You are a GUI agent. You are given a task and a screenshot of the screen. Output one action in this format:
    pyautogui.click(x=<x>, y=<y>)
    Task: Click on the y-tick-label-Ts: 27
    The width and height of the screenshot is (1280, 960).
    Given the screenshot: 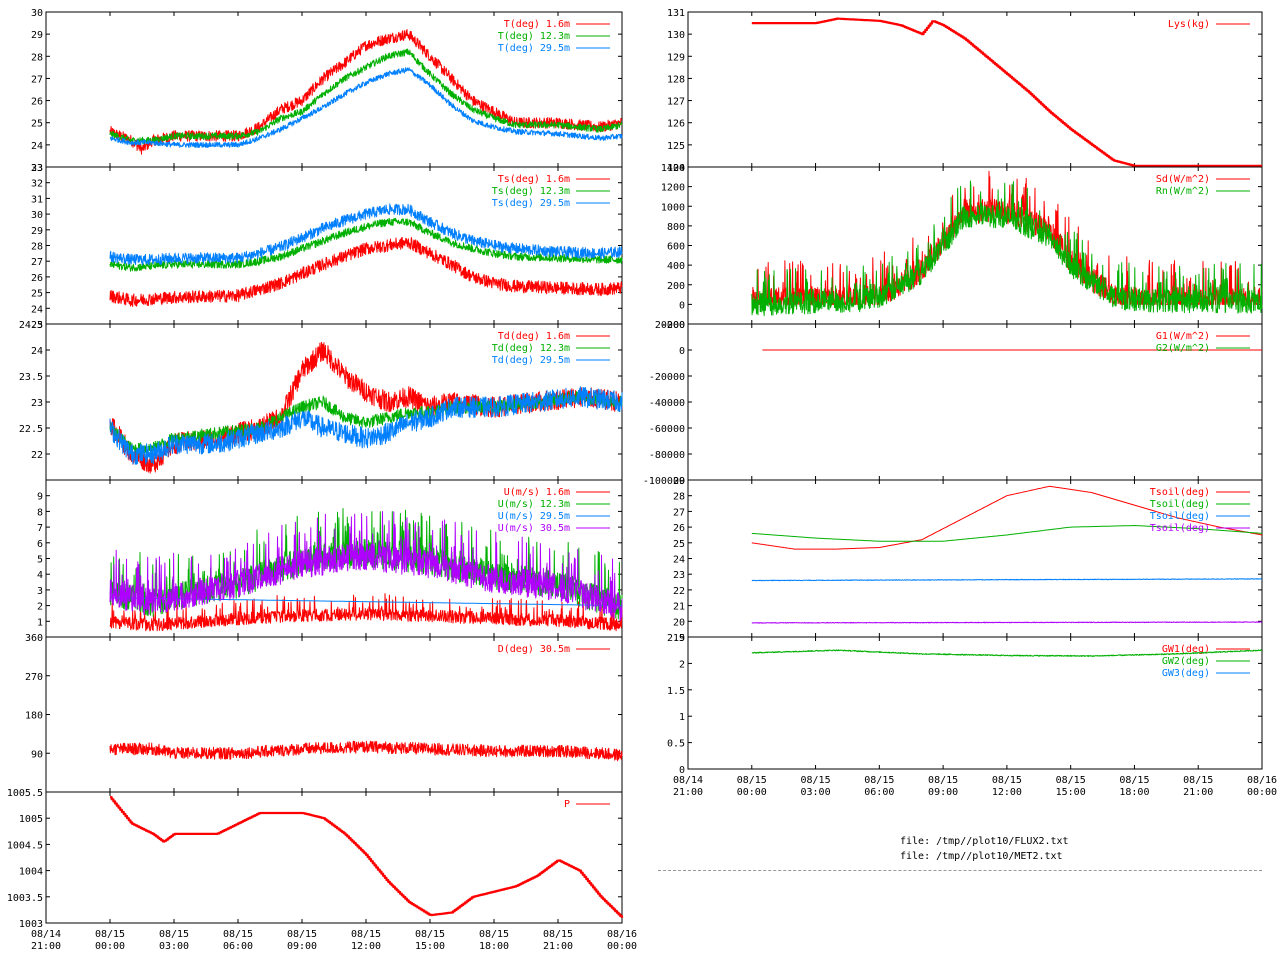 What is the action you would take?
    pyautogui.click(x=37, y=262)
    